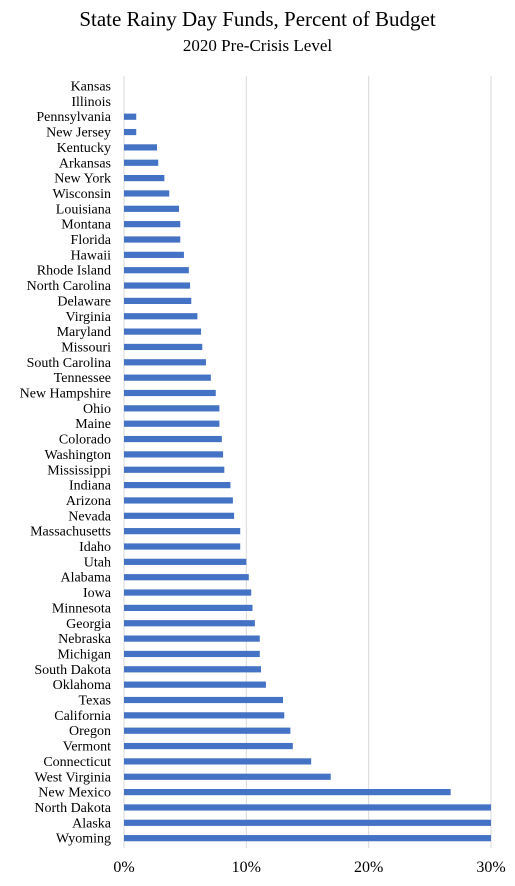 Image resolution: width=515 pixels, height=886 pixels. What do you see at coordinates (91, 87) in the screenshot?
I see `category-label: Kansas` at bounding box center [91, 87].